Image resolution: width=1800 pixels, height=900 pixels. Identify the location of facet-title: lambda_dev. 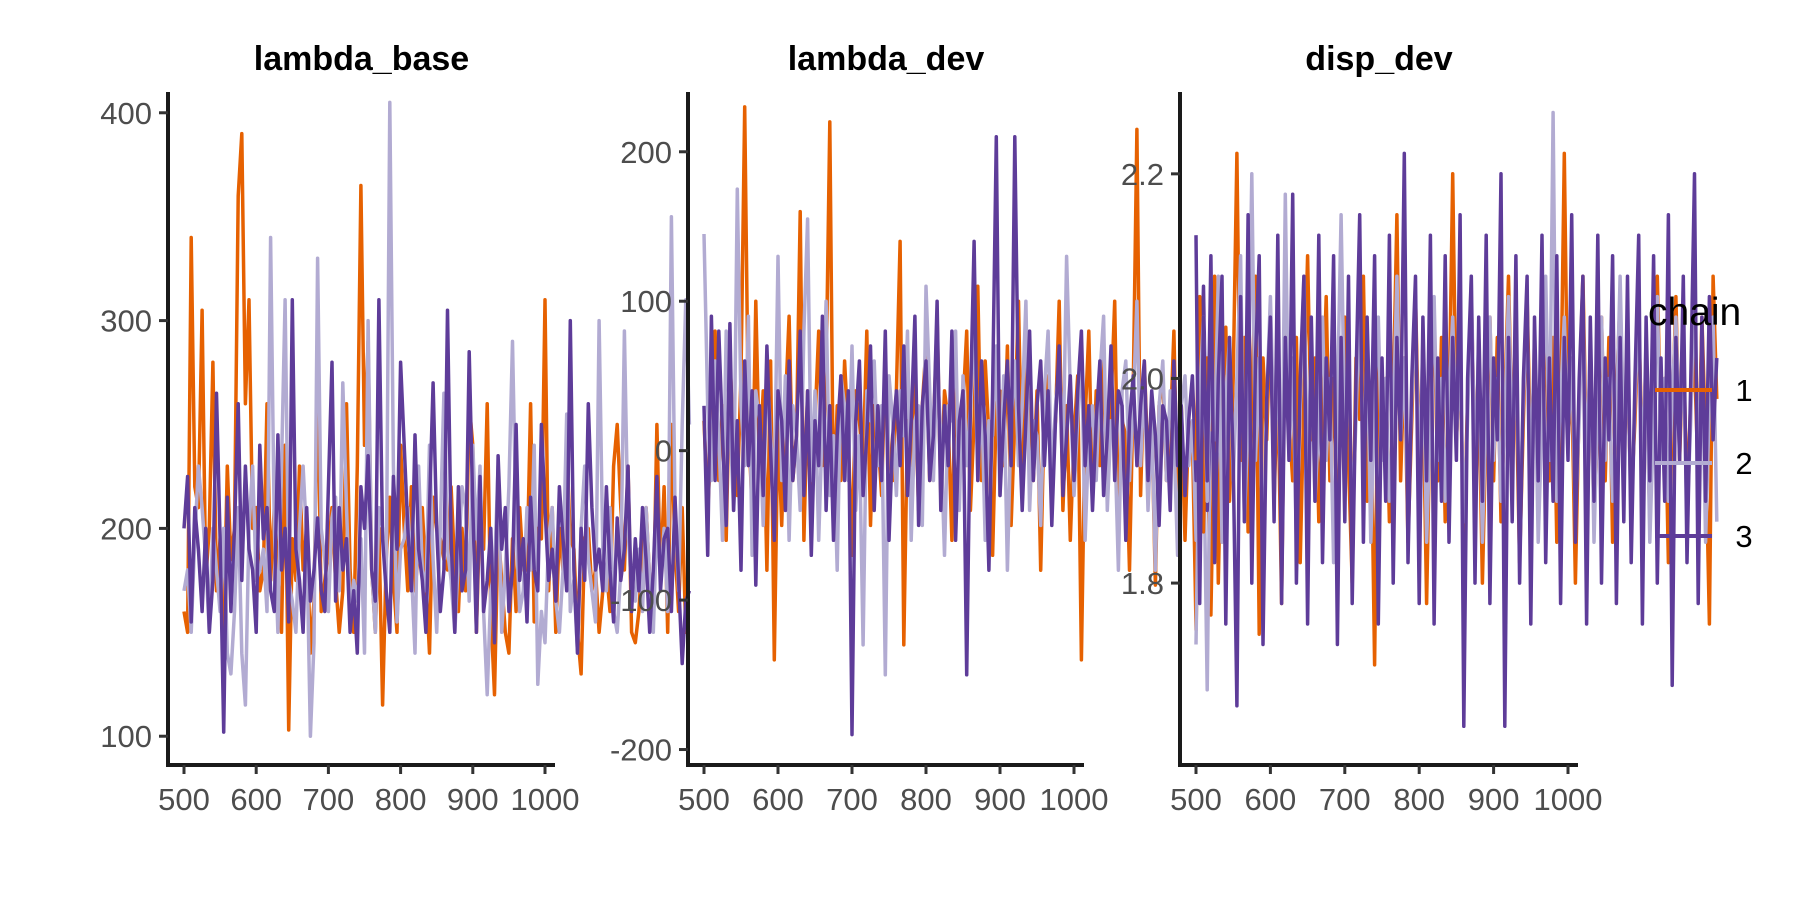
(886, 59).